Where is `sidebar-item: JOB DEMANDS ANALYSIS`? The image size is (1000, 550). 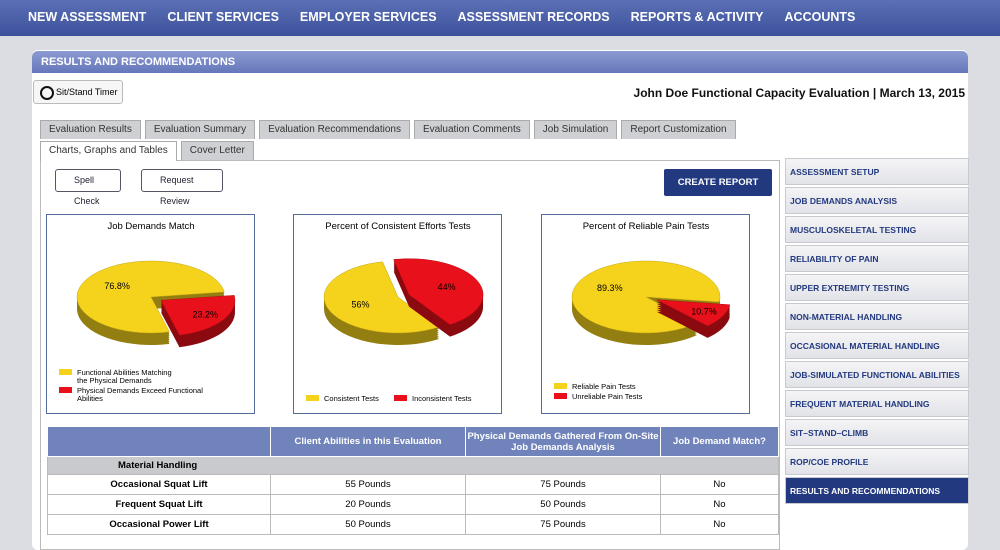
sidebar-item: JOB DEMANDS ANALYSIS is located at coordinates (877, 200).